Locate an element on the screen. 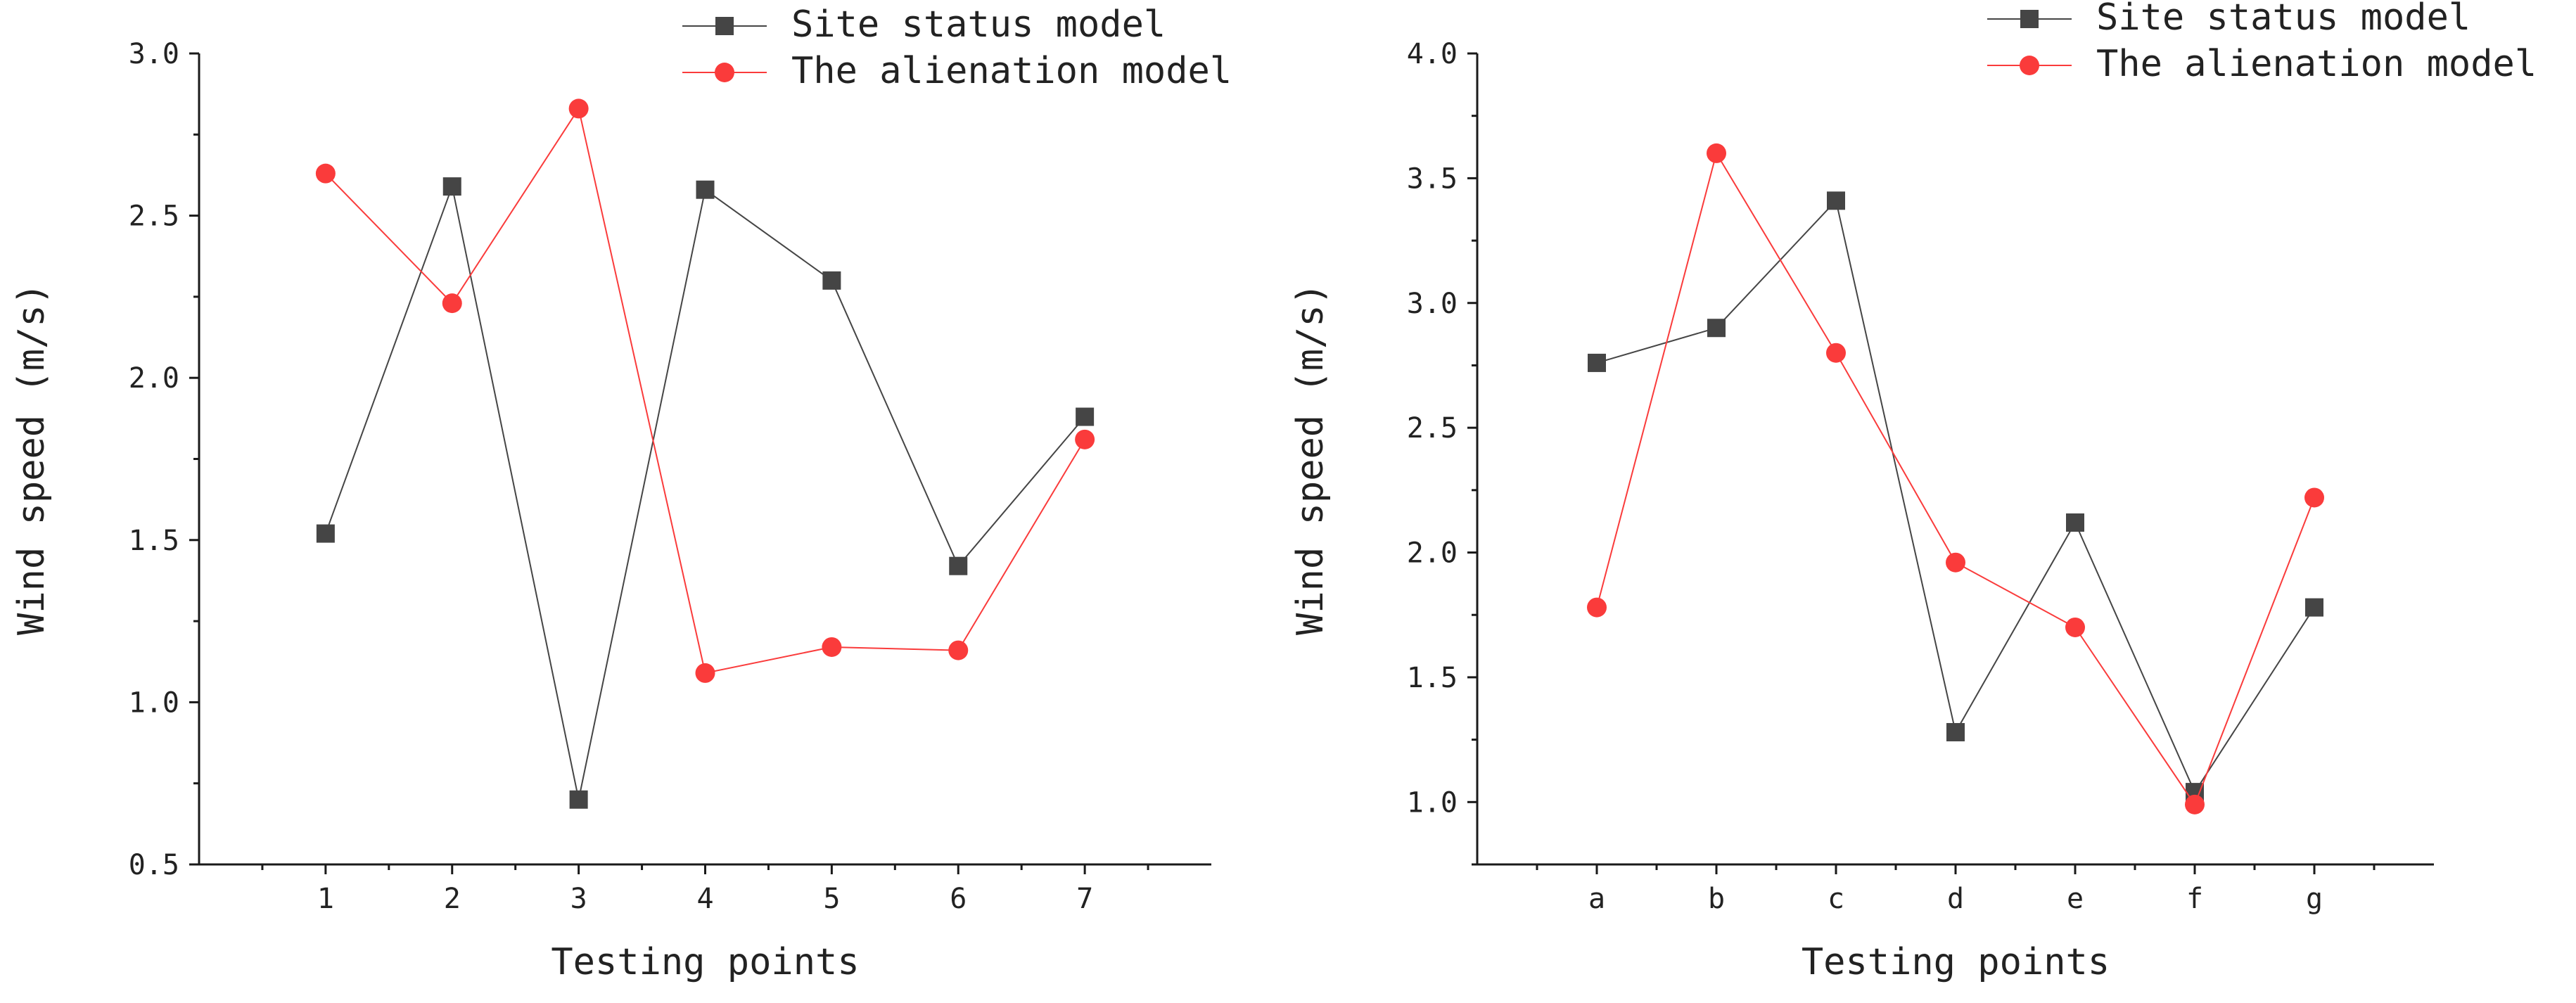  x-tick-label: 6 is located at coordinates (958, 899).